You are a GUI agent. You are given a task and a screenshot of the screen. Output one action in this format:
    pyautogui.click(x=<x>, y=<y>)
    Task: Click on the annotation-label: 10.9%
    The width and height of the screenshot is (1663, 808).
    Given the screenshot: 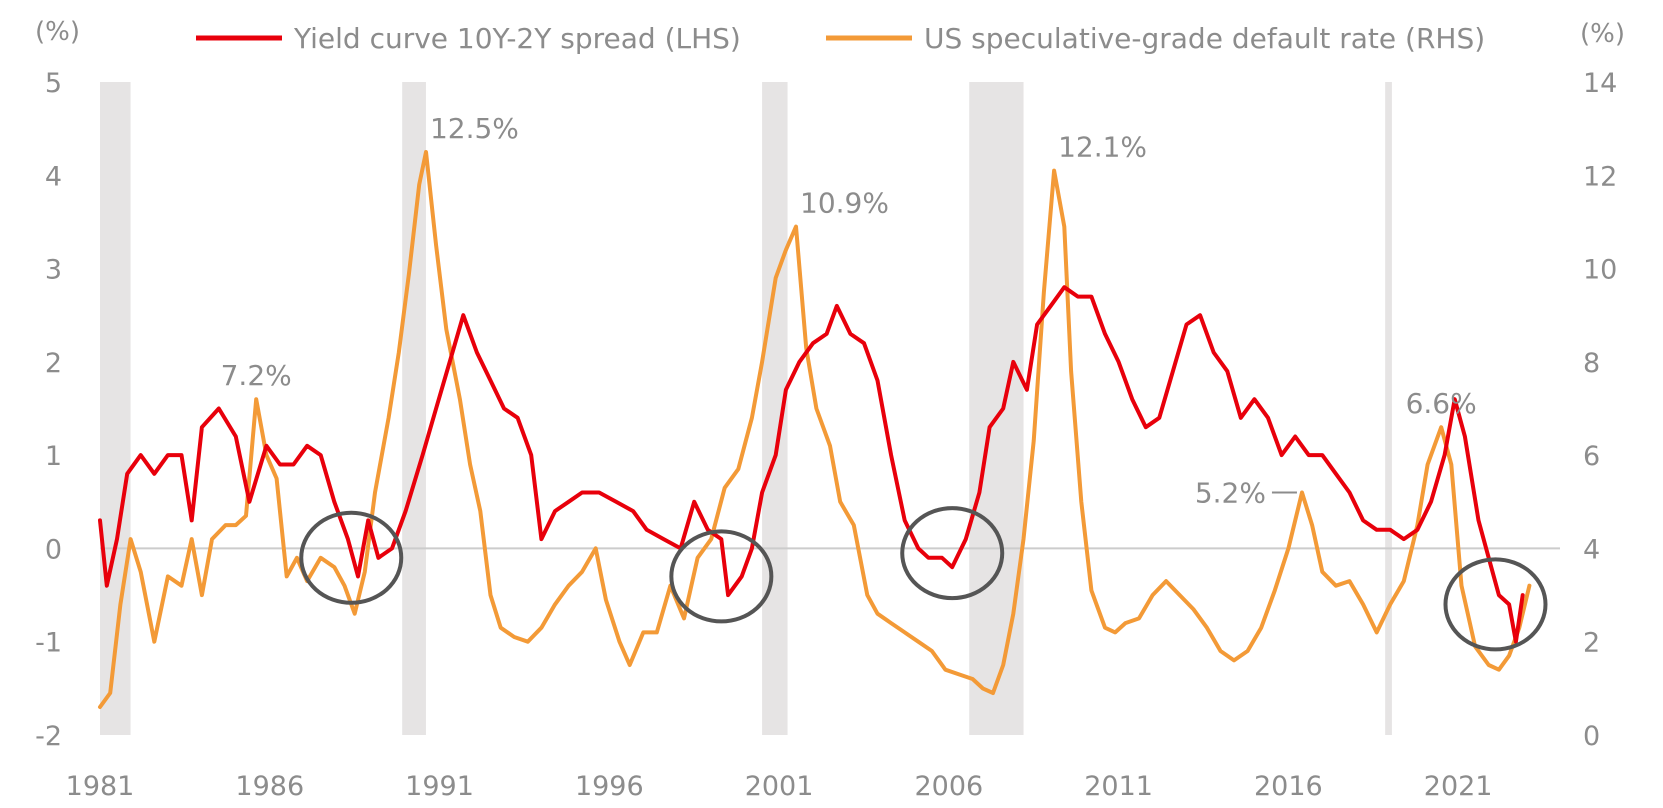 What is the action you would take?
    pyautogui.click(x=844, y=203)
    